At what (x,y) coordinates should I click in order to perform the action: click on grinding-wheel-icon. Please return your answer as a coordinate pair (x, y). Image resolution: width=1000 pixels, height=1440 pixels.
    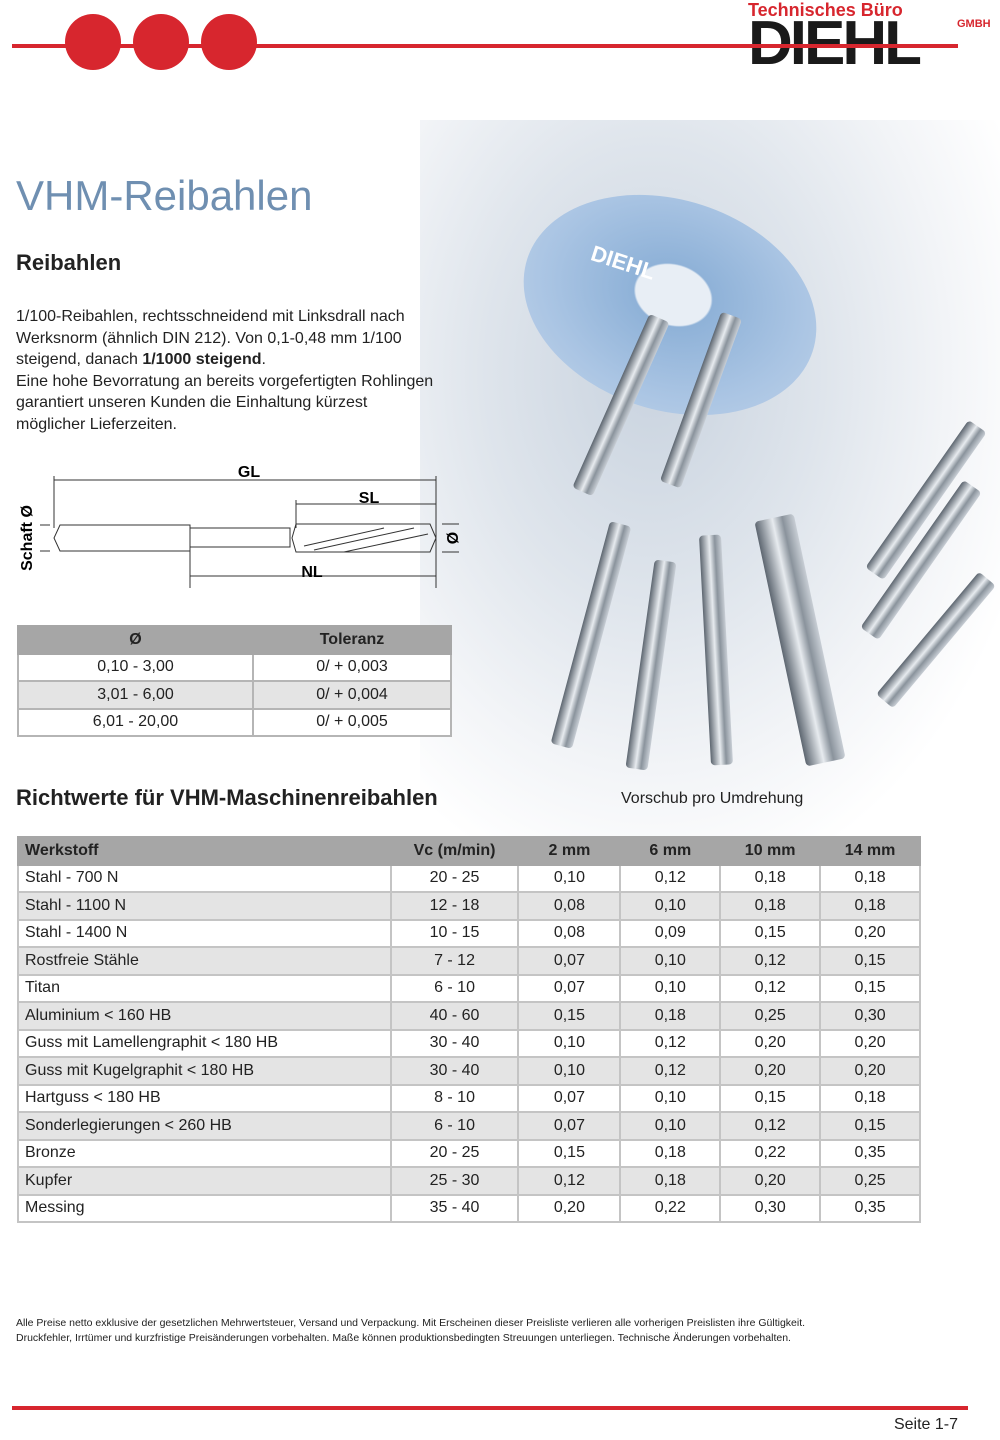
    Looking at the image, I should click on (93, 42).